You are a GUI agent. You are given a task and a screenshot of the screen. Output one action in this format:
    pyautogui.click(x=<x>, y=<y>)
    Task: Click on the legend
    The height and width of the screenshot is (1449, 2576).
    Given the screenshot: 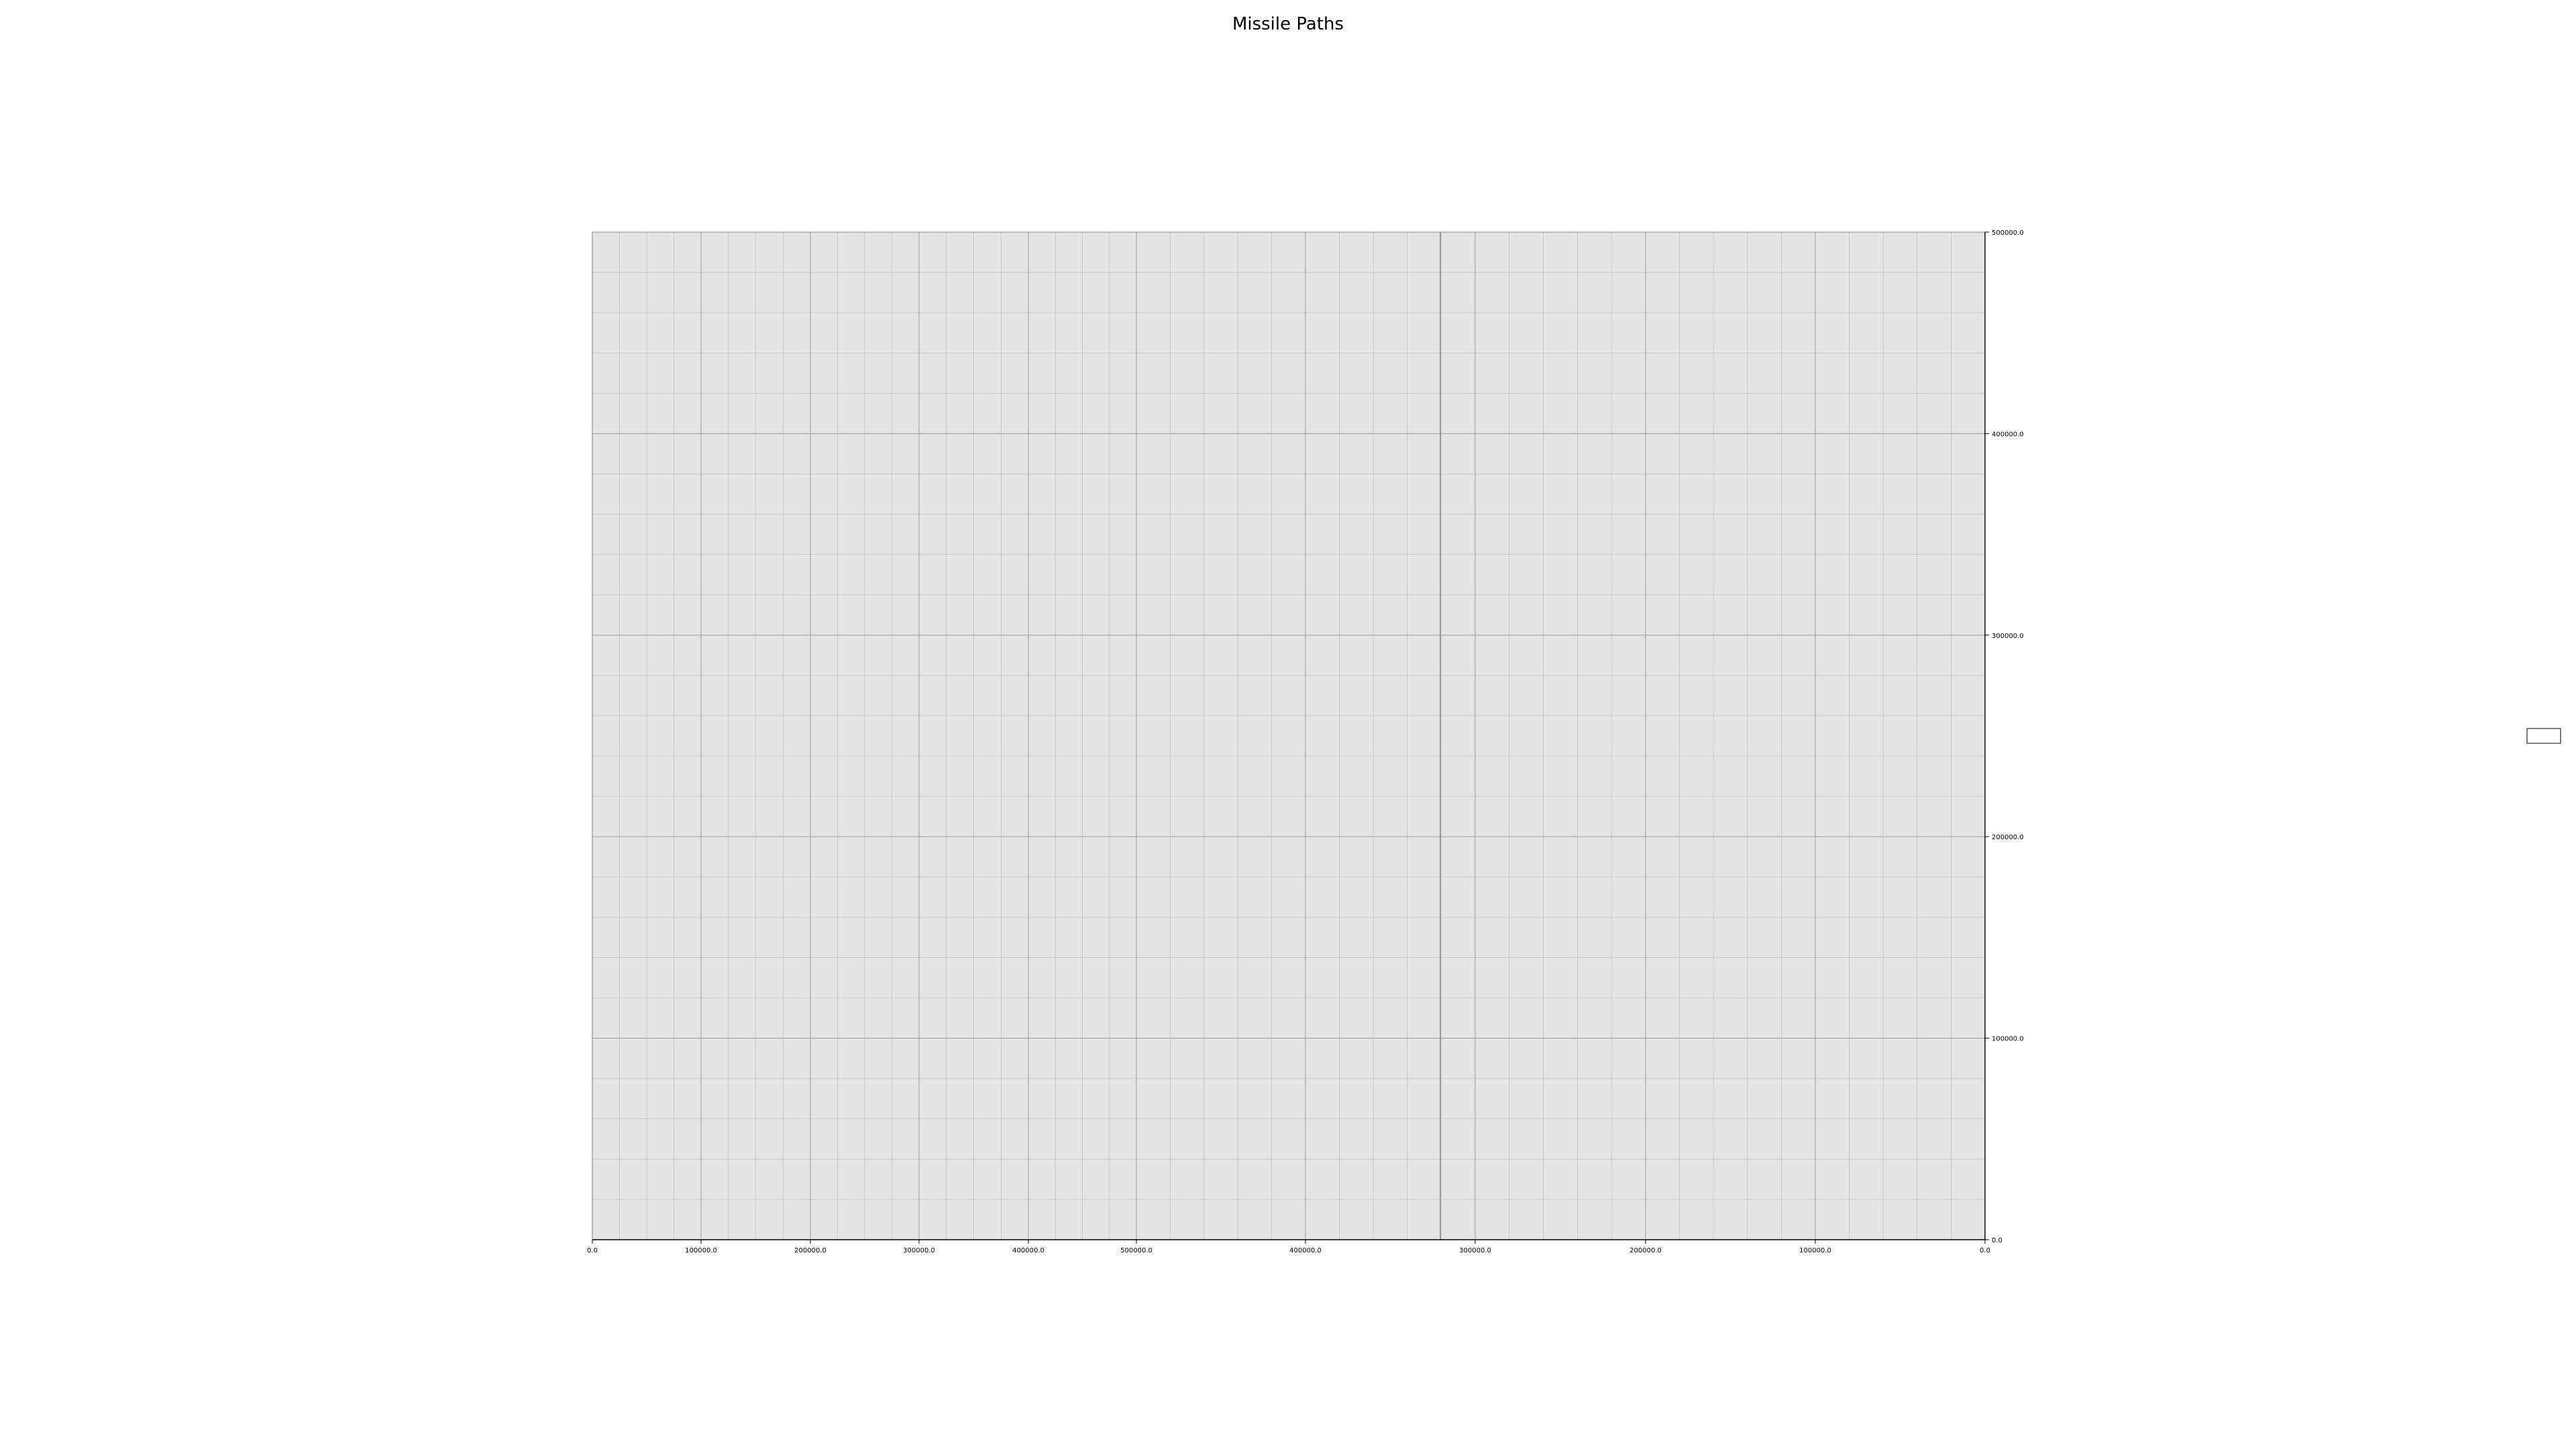 What is the action you would take?
    pyautogui.click(x=2543, y=736)
    